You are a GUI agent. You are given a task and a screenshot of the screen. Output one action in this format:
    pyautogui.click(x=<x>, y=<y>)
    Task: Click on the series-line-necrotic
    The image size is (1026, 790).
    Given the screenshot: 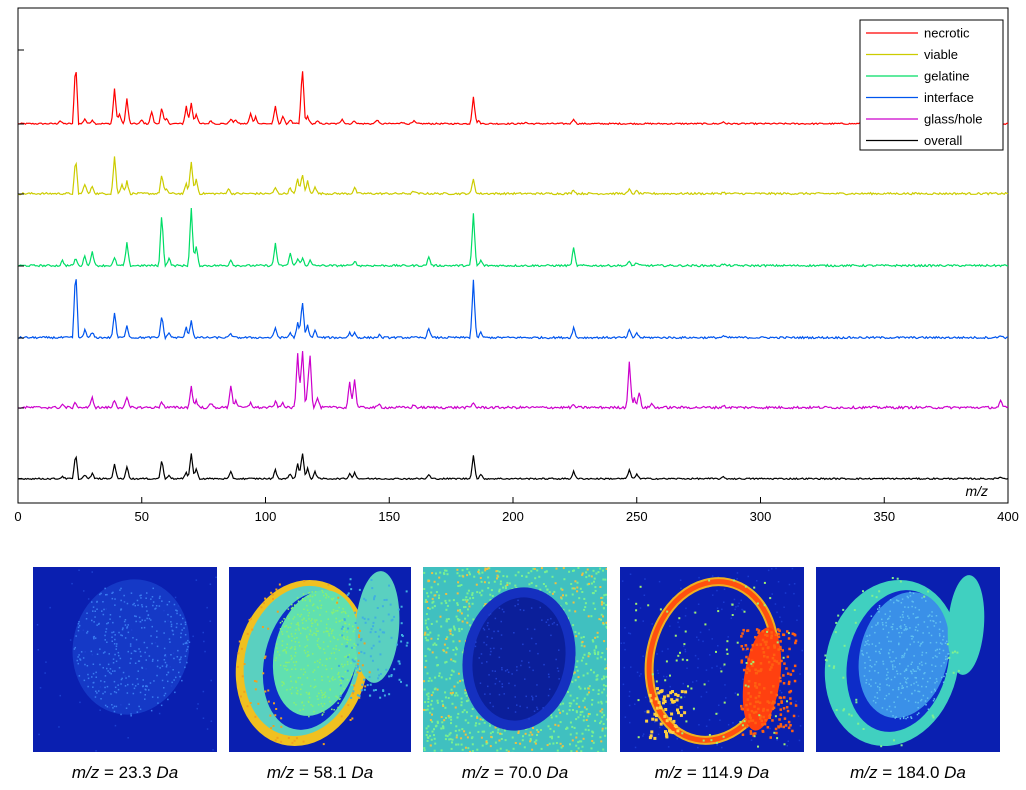 What is the action you would take?
    pyautogui.click(x=513, y=98)
    